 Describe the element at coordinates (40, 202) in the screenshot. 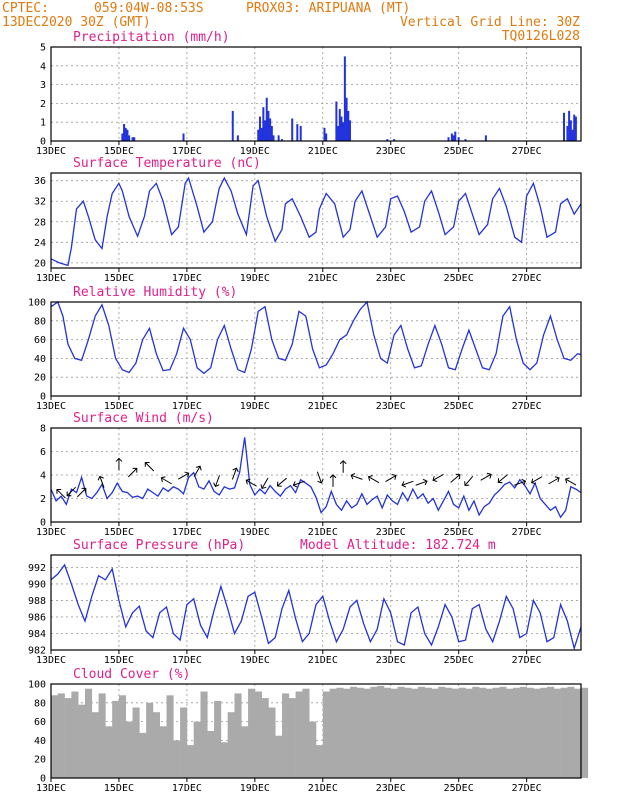

I see `y-tick-label: 32` at that location.